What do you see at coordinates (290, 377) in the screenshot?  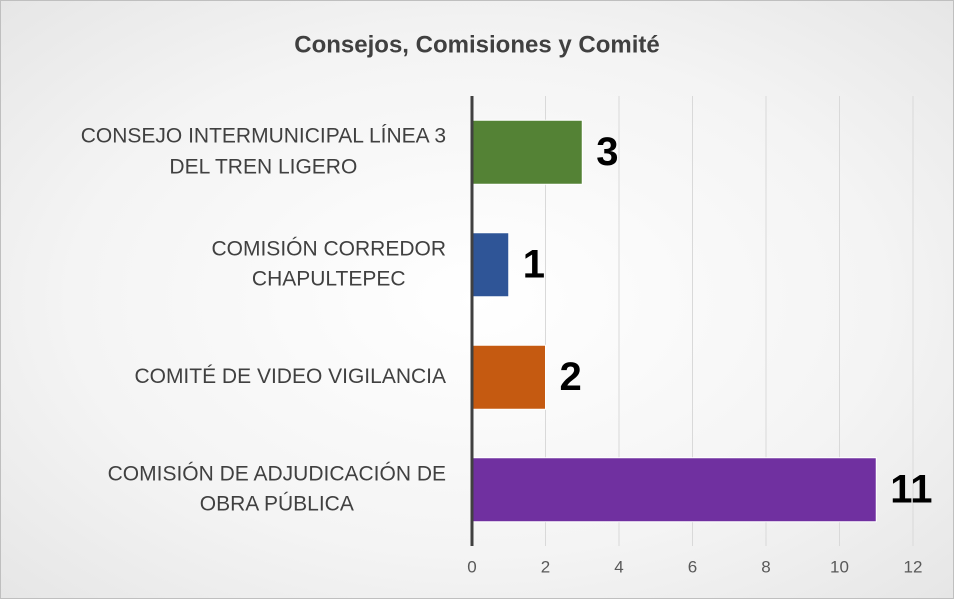 I see `y-tick-label: COMITÉ DE VIDEO VIGILANCIA` at bounding box center [290, 377].